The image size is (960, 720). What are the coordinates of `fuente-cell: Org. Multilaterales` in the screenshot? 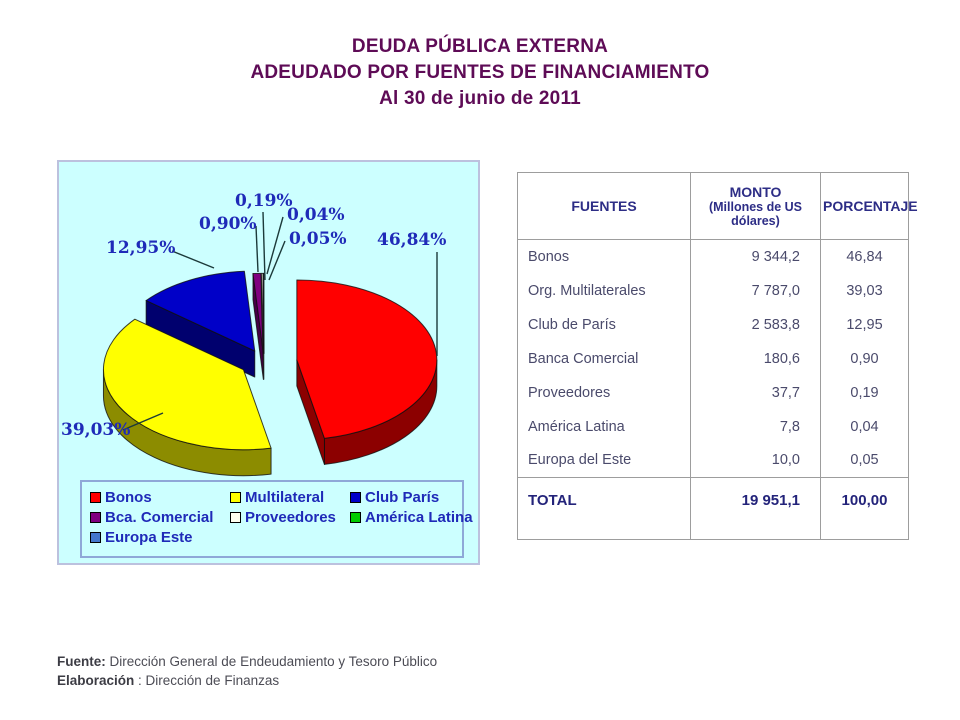 It's located at (604, 290).